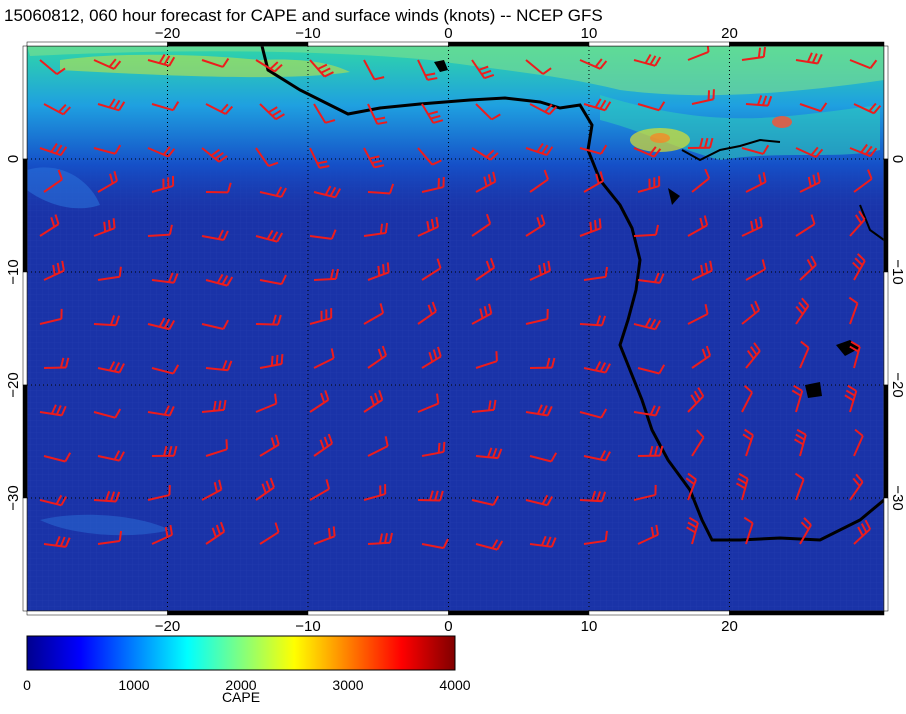 This screenshot has width=906, height=714. Describe the element at coordinates (307, 626) in the screenshot. I see `bottom-lon-label: −10` at that location.